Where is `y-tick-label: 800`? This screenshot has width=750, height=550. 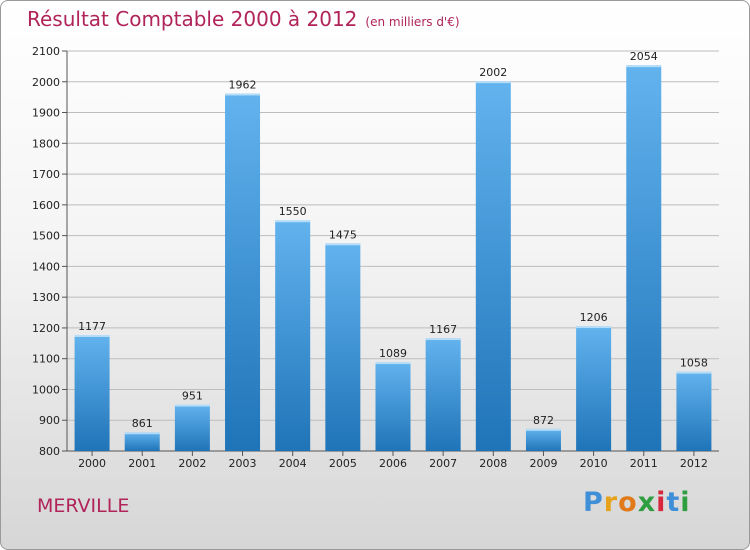
y-tick-label: 800 is located at coordinates (49, 451).